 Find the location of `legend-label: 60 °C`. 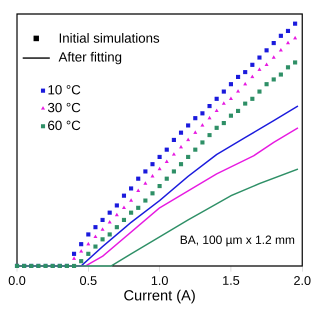

legend-label: 60 °C is located at coordinates (64, 125).